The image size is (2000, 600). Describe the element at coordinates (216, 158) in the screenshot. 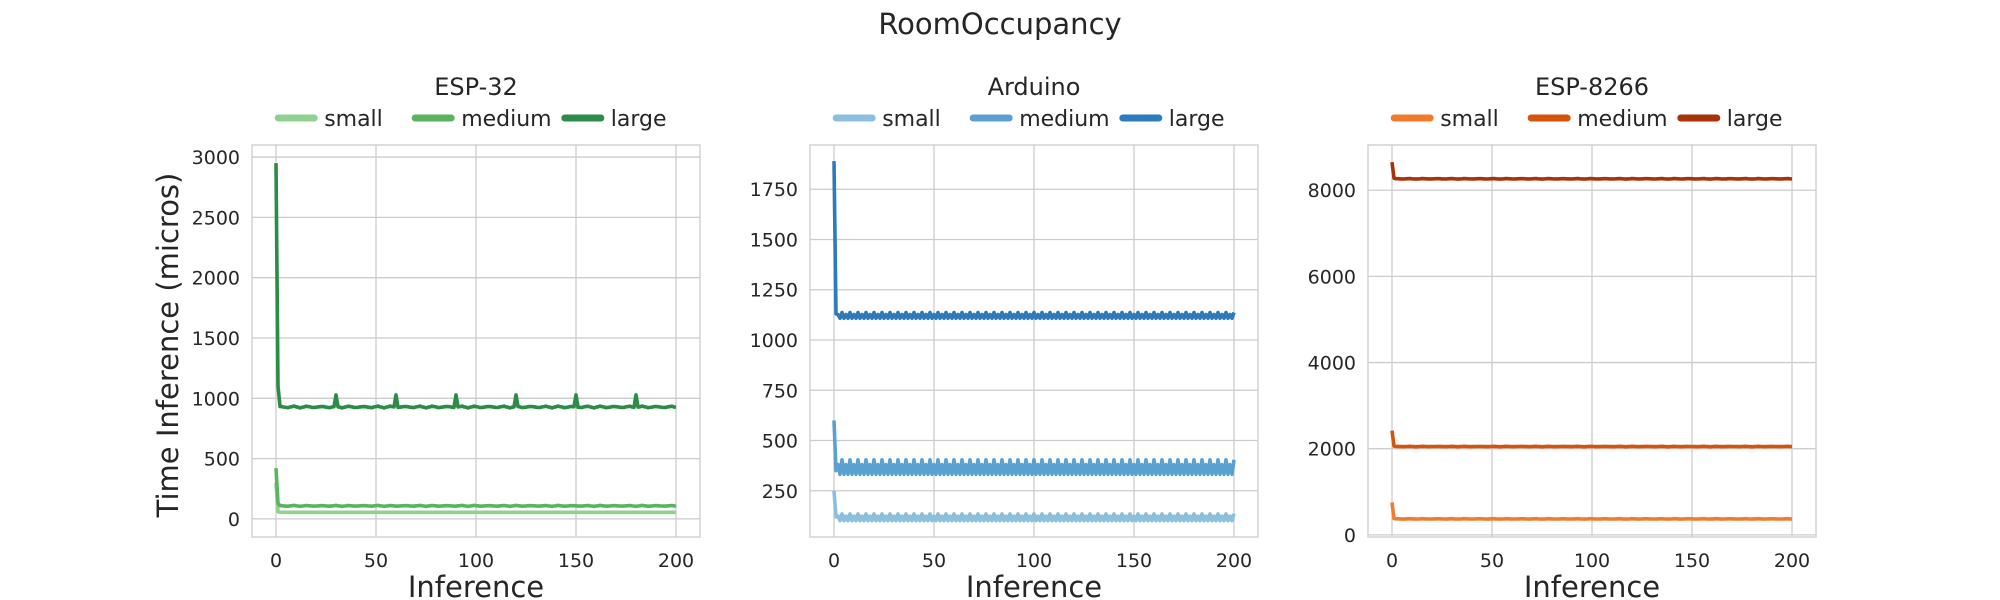

I see `y-tick-label: 3000` at that location.